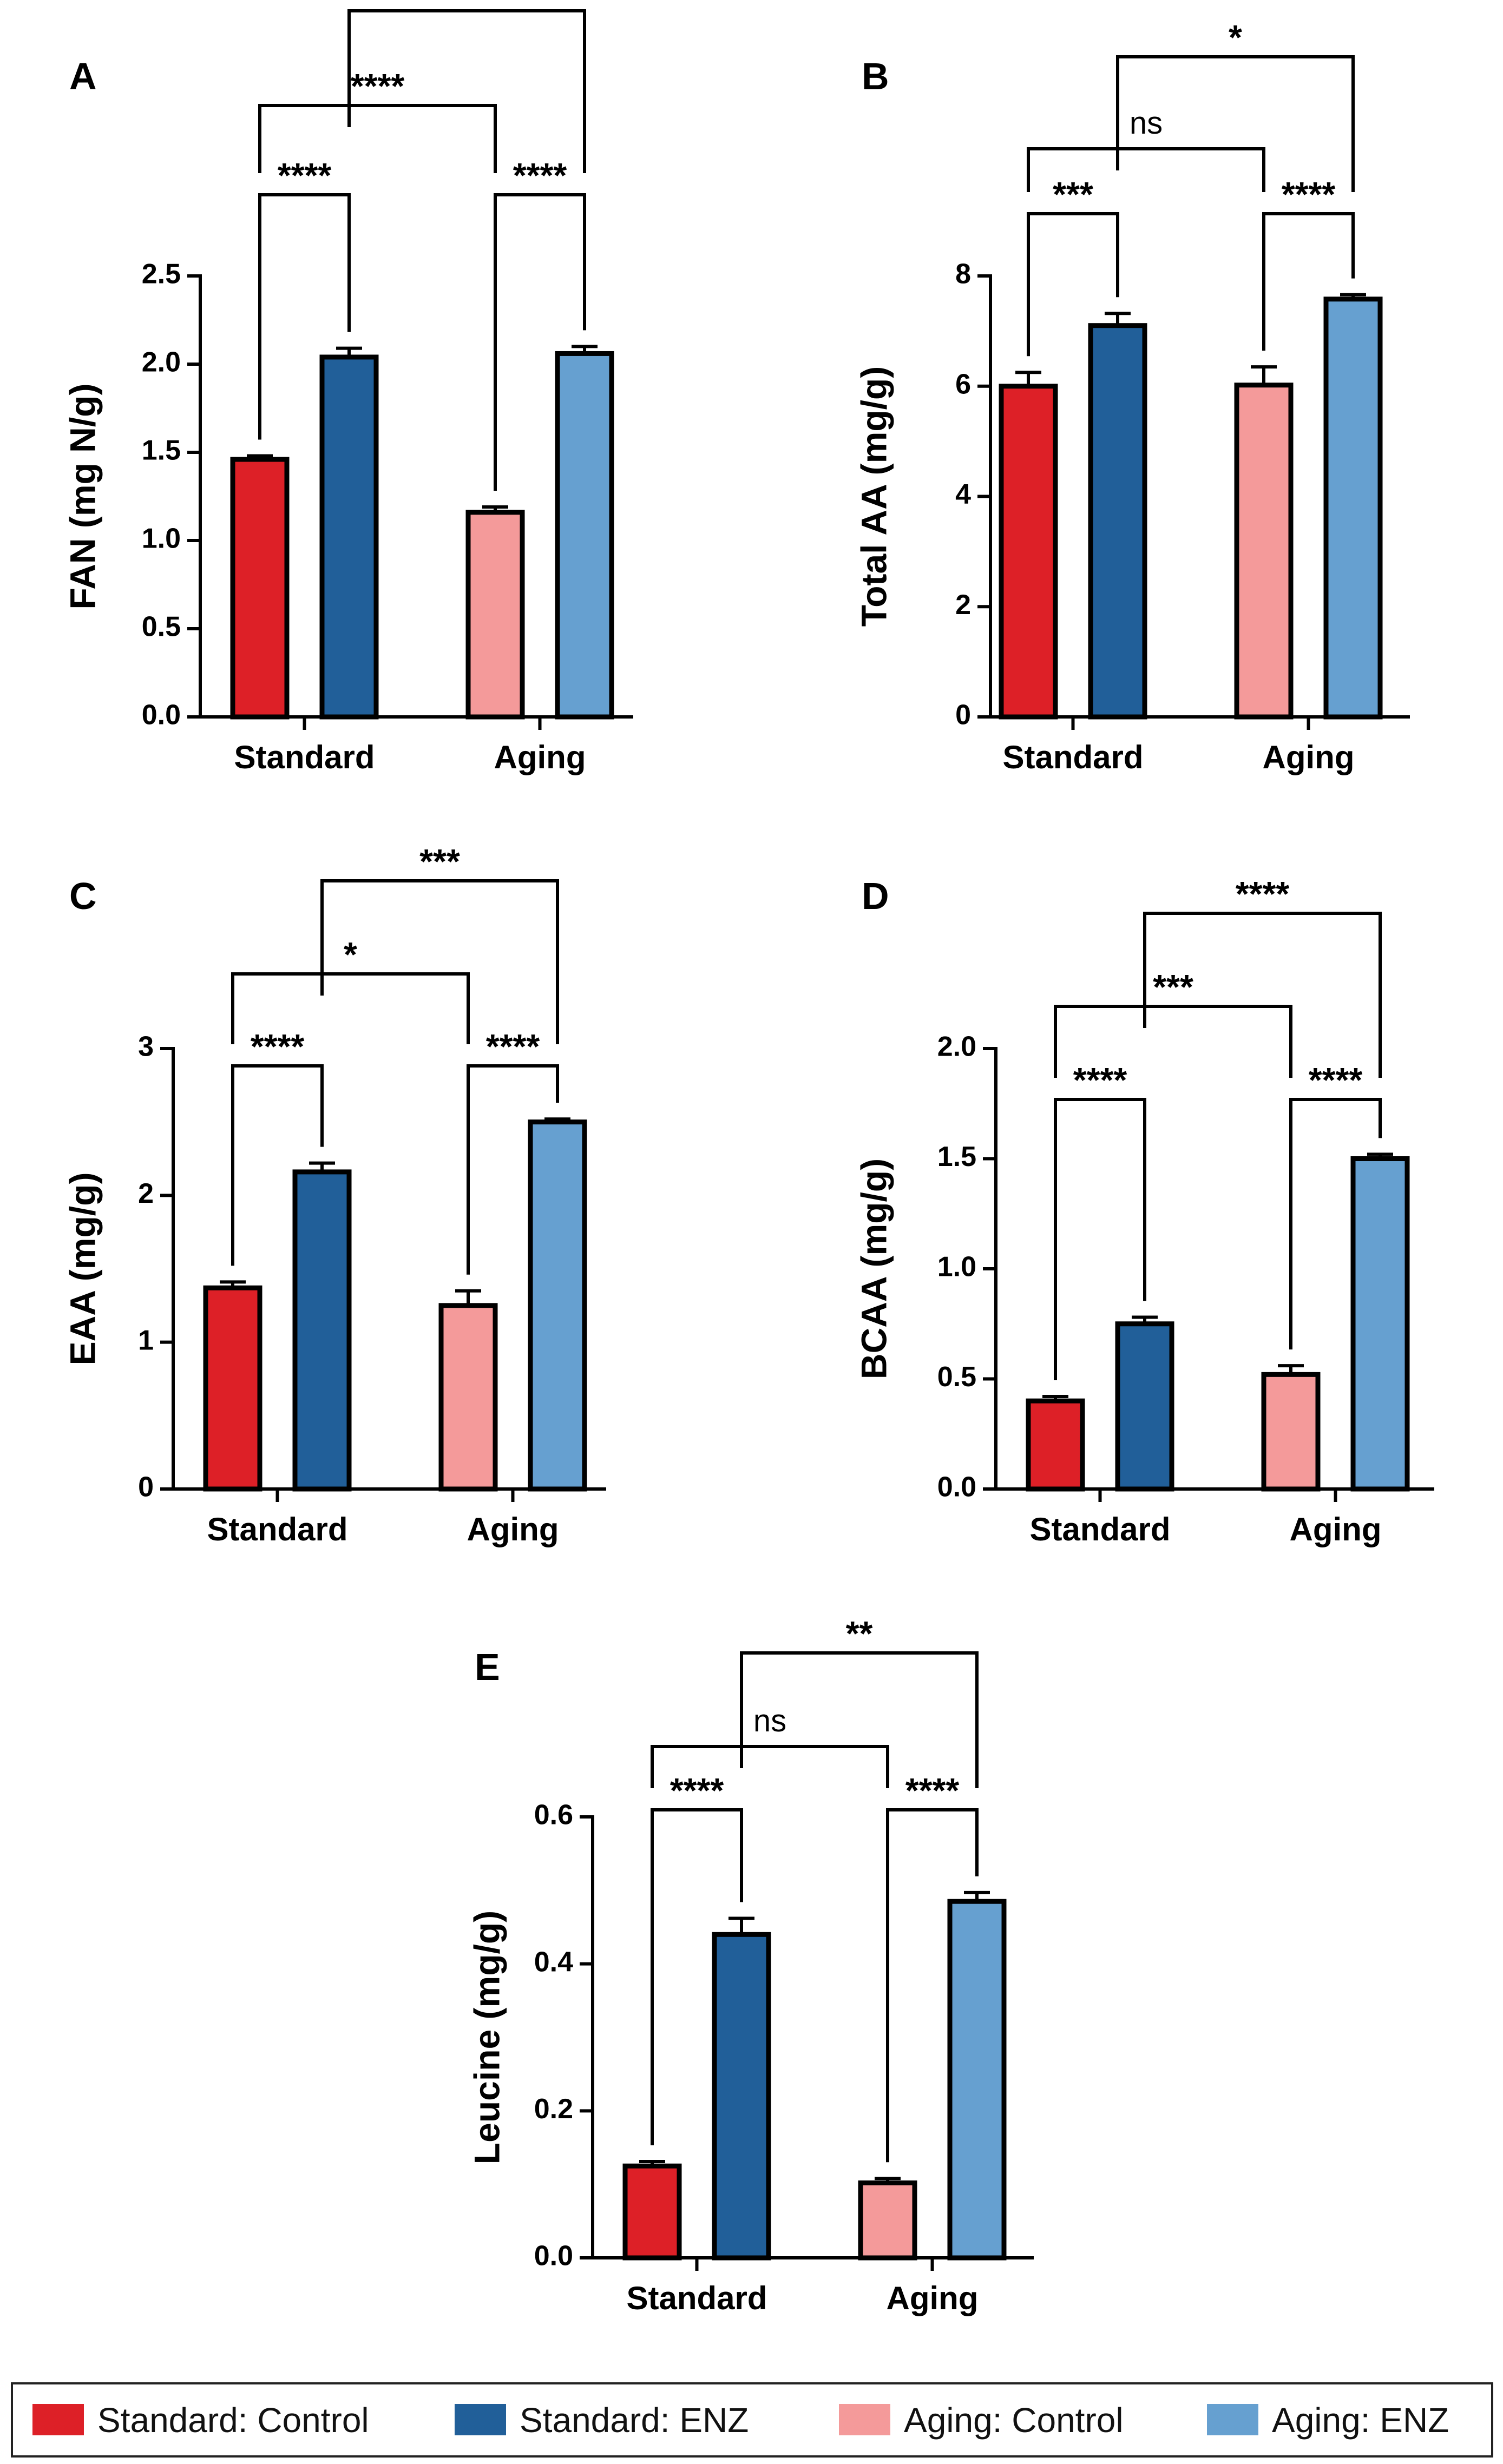  What do you see at coordinates (874, 1268) in the screenshot?
I see `y-axis-label: BCAA (mg/g)` at bounding box center [874, 1268].